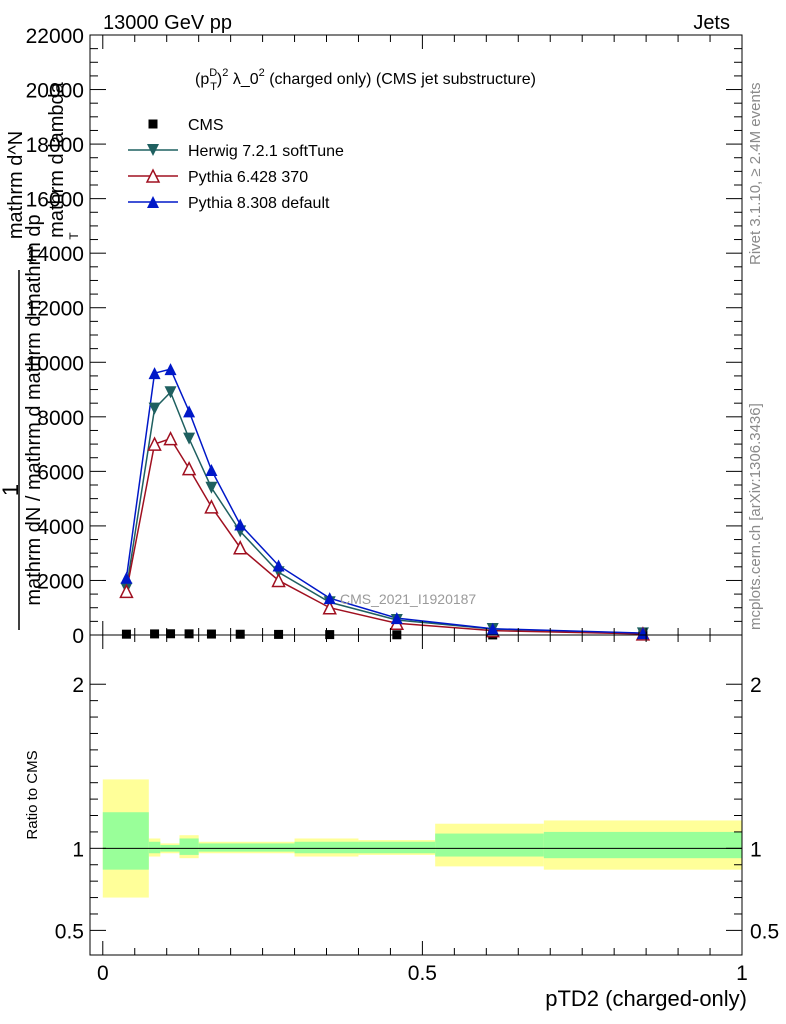  Describe the element at coordinates (55, 145) in the screenshot. I see `y-tick-label: 18000` at that location.